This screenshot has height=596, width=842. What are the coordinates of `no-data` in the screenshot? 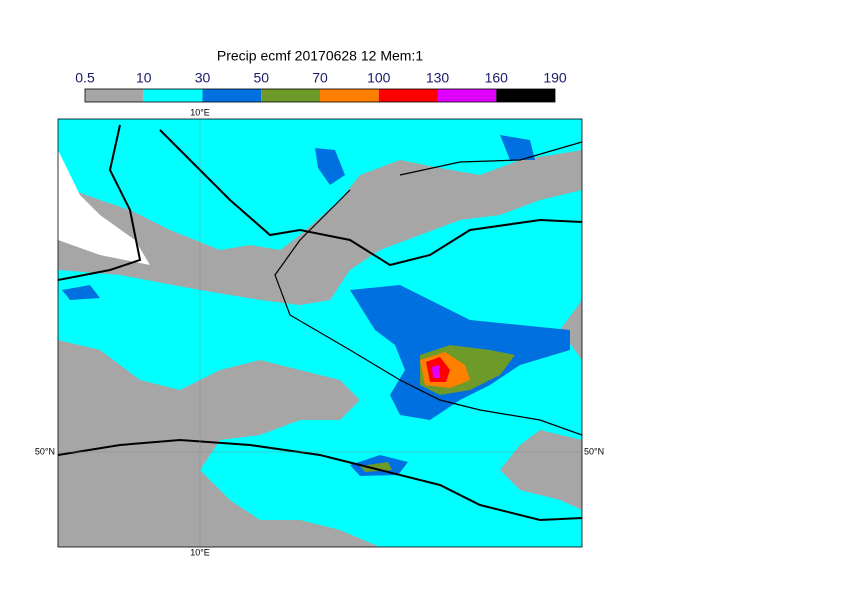 It's located at (104, 207).